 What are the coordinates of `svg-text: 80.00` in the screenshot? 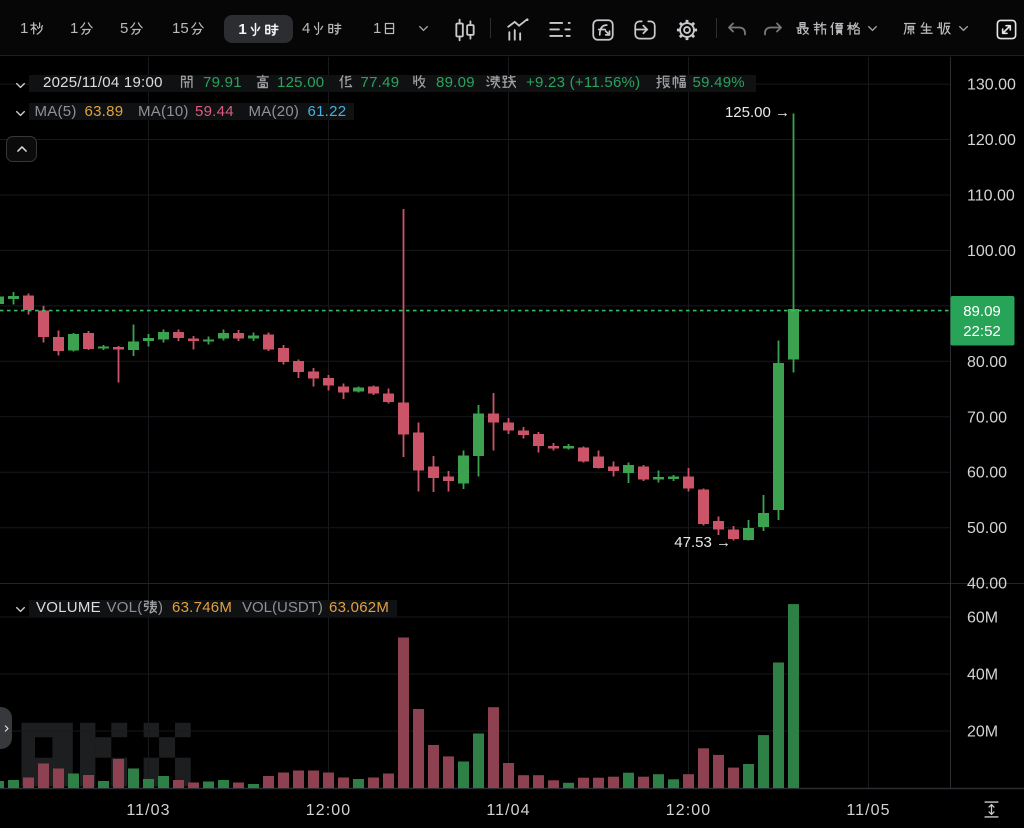 It's located at (987, 362).